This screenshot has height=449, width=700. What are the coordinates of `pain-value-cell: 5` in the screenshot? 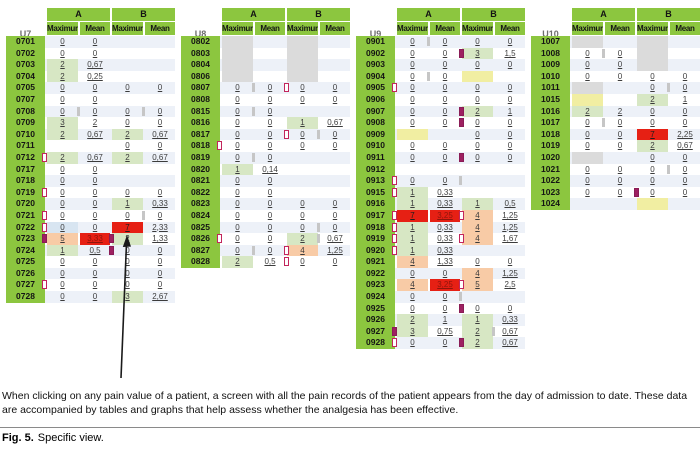 It's located at (62, 239).